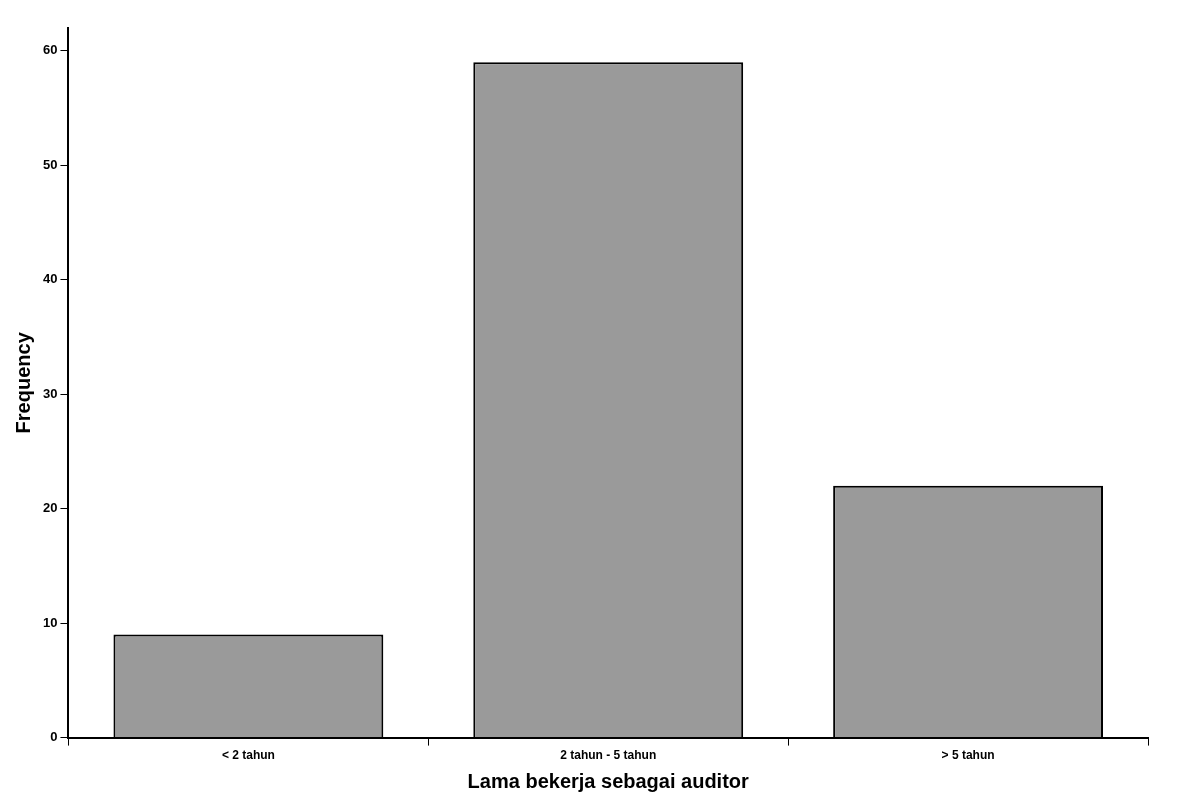 This screenshot has height=809, width=1183. I want to click on y-tick-label: 10, so click(50, 622).